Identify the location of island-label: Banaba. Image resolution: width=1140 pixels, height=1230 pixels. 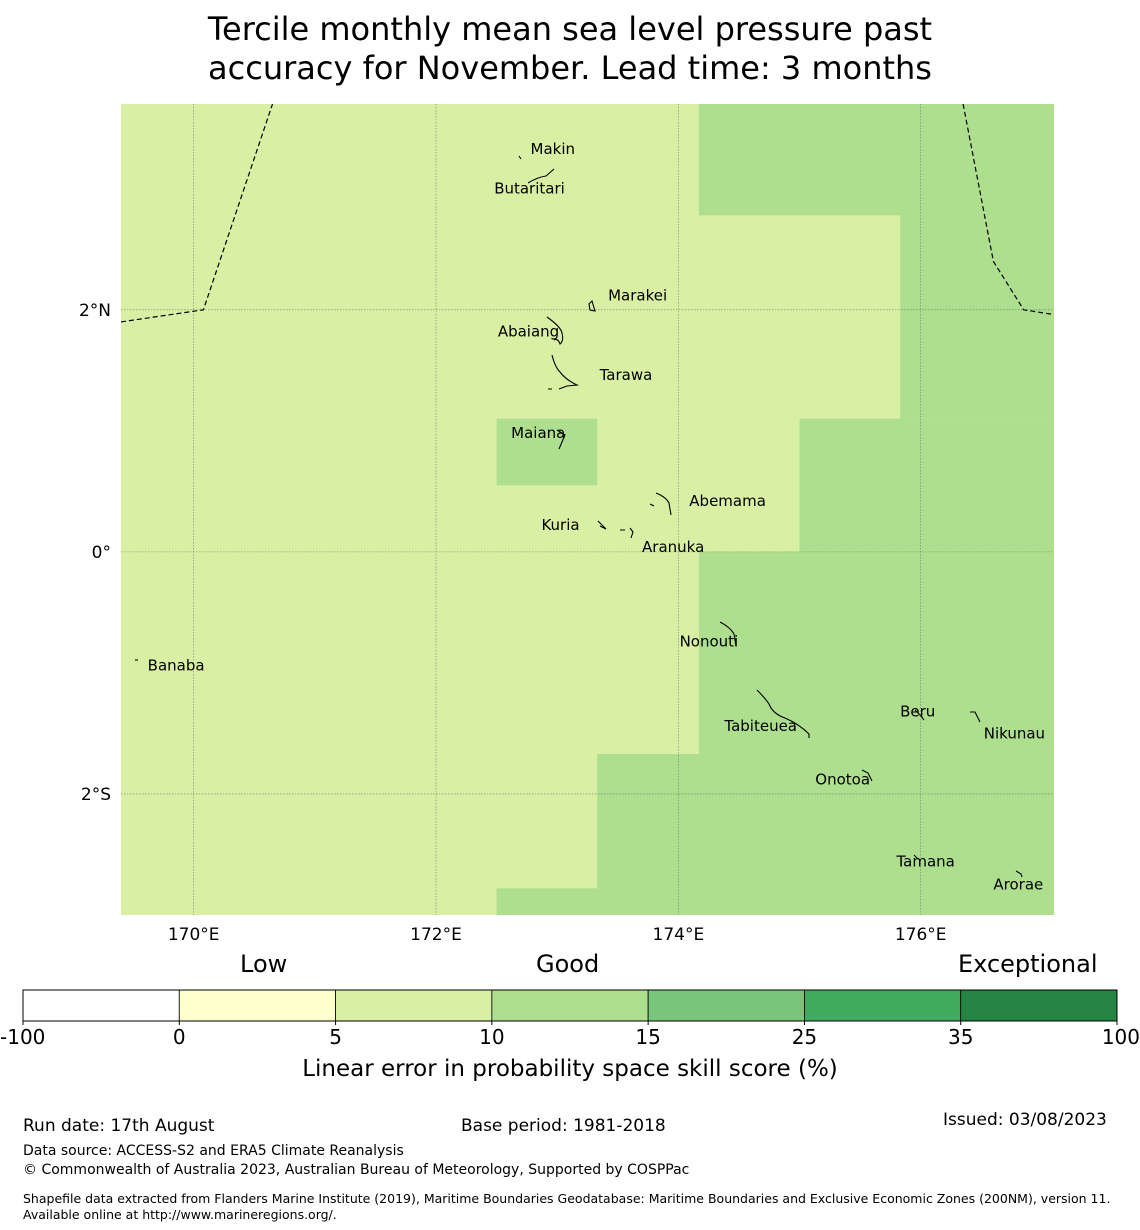
(176, 666).